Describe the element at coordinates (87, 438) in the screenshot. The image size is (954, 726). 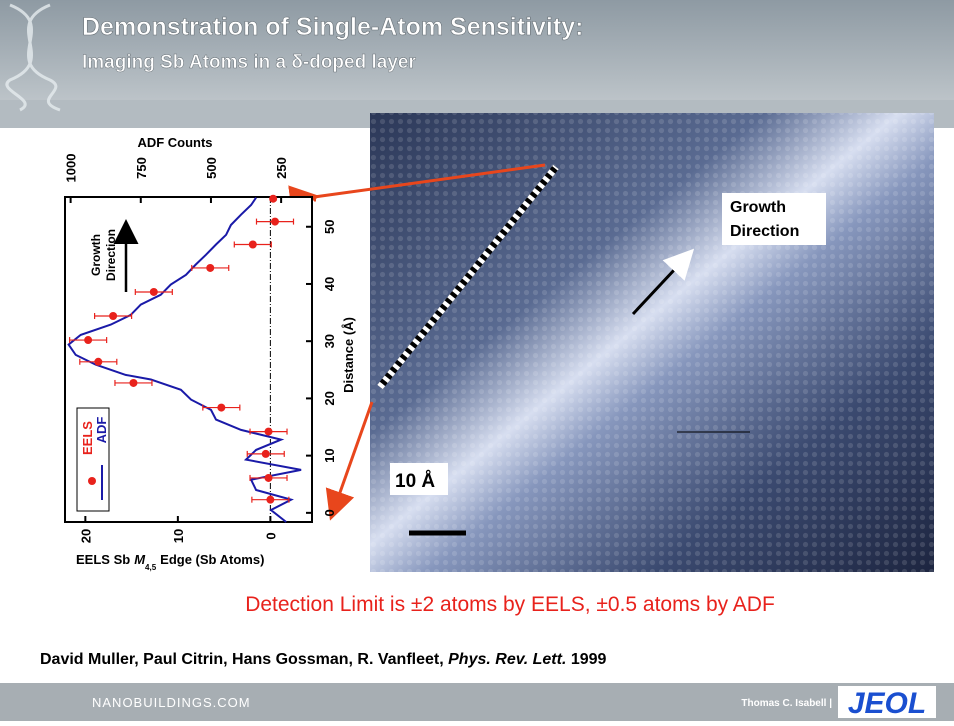
I see `legend-label: EELS` at that location.